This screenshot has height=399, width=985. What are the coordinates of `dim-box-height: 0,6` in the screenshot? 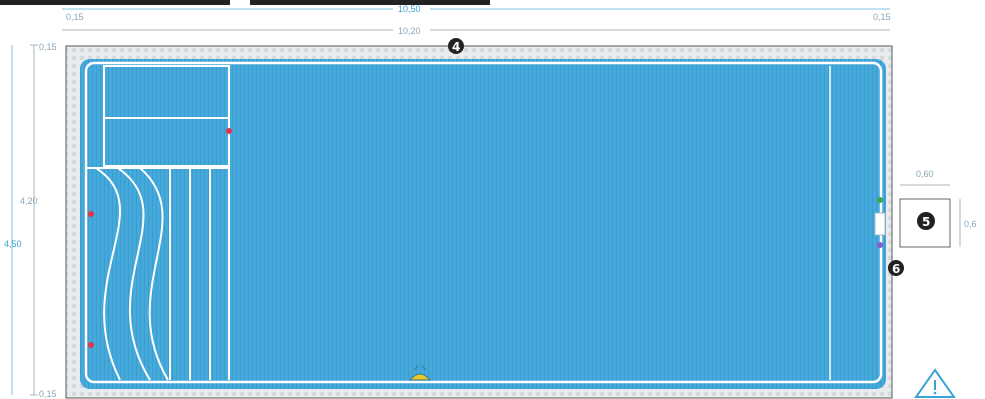 It's located at (970, 224).